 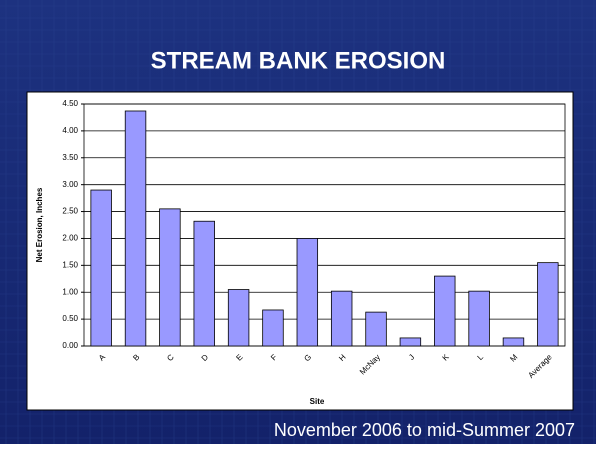 What do you see at coordinates (205, 357) in the screenshot?
I see `x-tick-label: D` at bounding box center [205, 357].